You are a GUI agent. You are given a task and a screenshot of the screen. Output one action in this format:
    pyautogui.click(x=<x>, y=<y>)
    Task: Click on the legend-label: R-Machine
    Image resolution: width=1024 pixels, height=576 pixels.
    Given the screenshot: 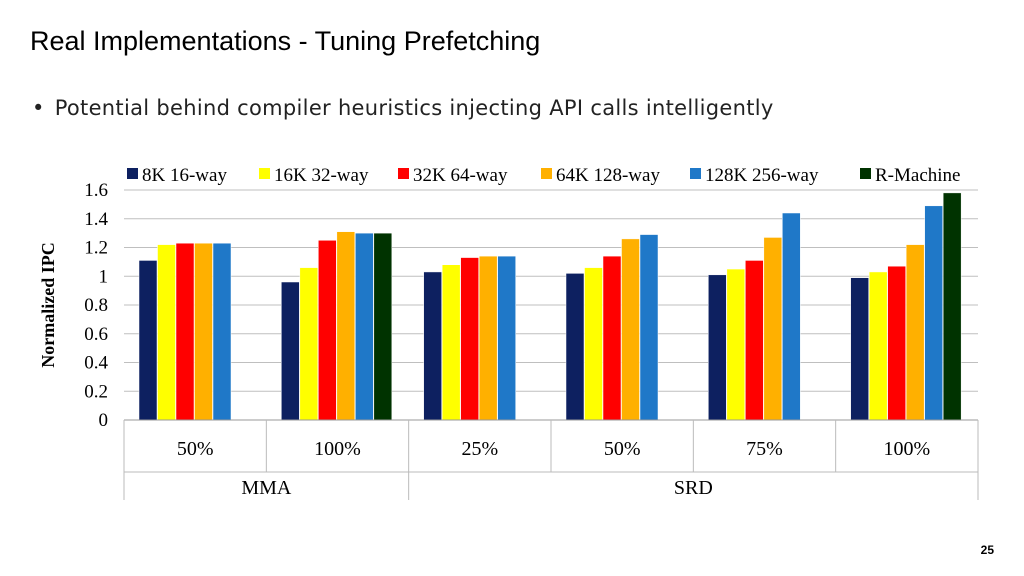 What is the action you would take?
    pyautogui.click(x=917, y=175)
    